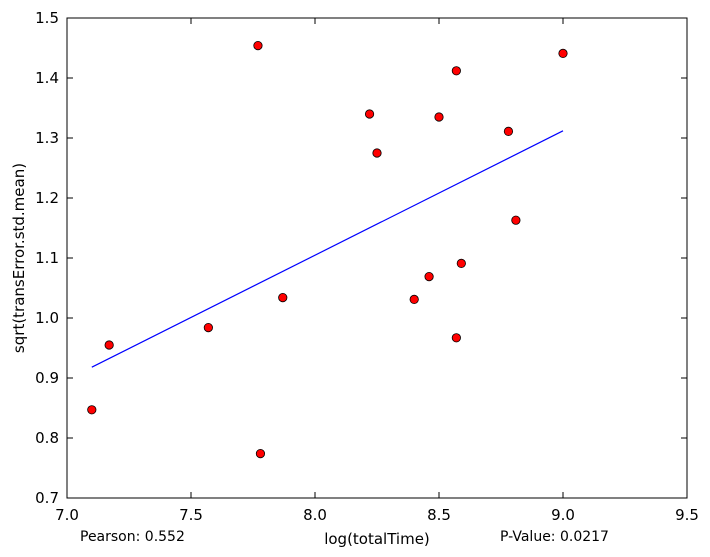  Describe the element at coordinates (47, 318) in the screenshot. I see `y-tick-label: 1.0` at that location.